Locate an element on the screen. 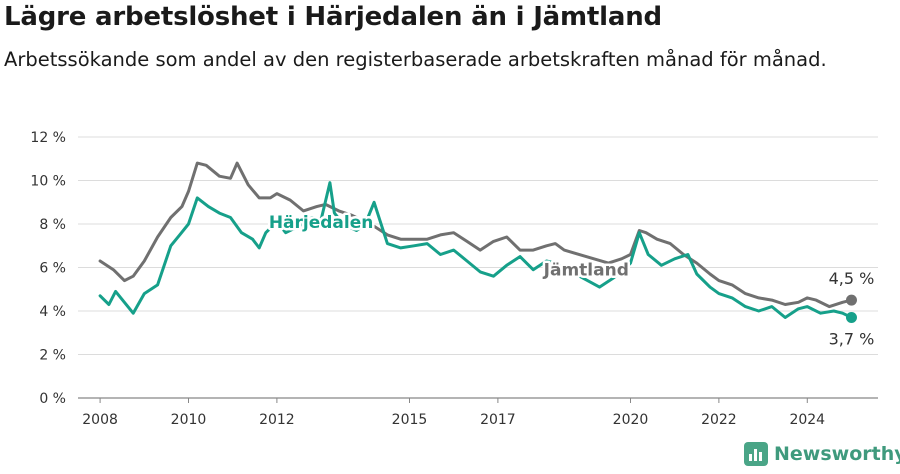 The image size is (900, 474). end-point-harjedalen is located at coordinates (851, 318).